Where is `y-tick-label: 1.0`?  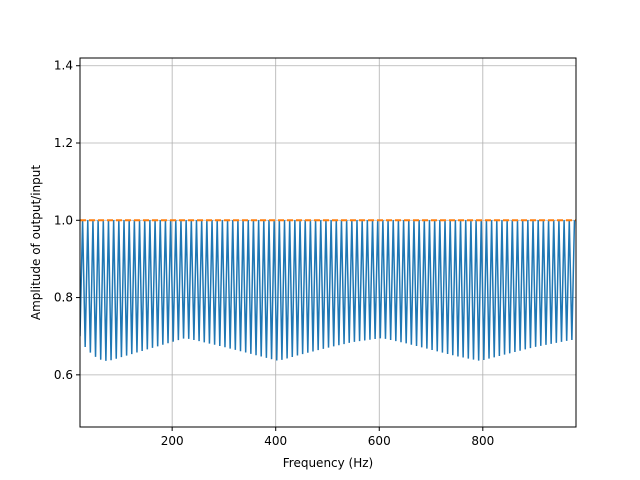 y-tick-label: 1.0 is located at coordinates (63, 220).